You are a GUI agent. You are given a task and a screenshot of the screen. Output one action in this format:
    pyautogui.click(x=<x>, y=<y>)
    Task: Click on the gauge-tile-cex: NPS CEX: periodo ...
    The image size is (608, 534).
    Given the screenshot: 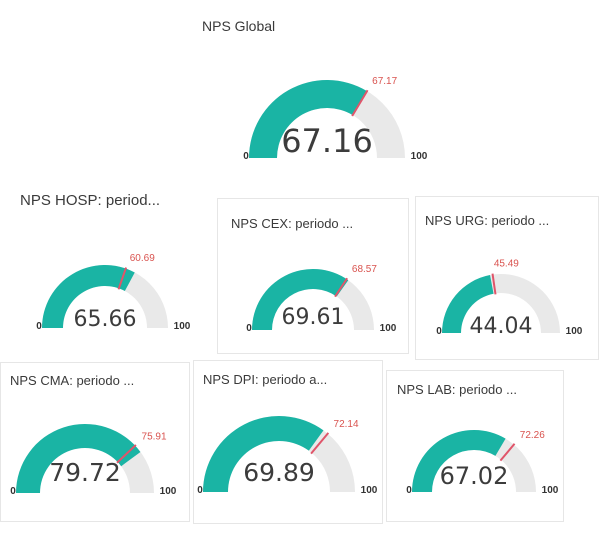 What is the action you would take?
    pyautogui.click(x=313, y=276)
    